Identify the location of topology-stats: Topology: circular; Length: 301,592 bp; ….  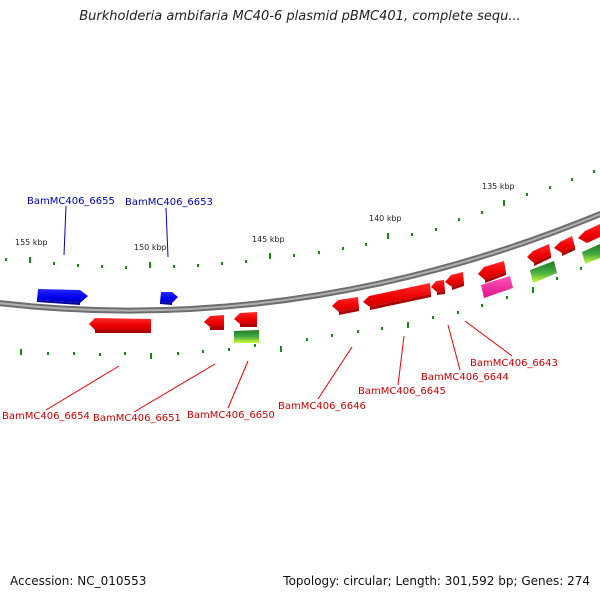
(436, 581).